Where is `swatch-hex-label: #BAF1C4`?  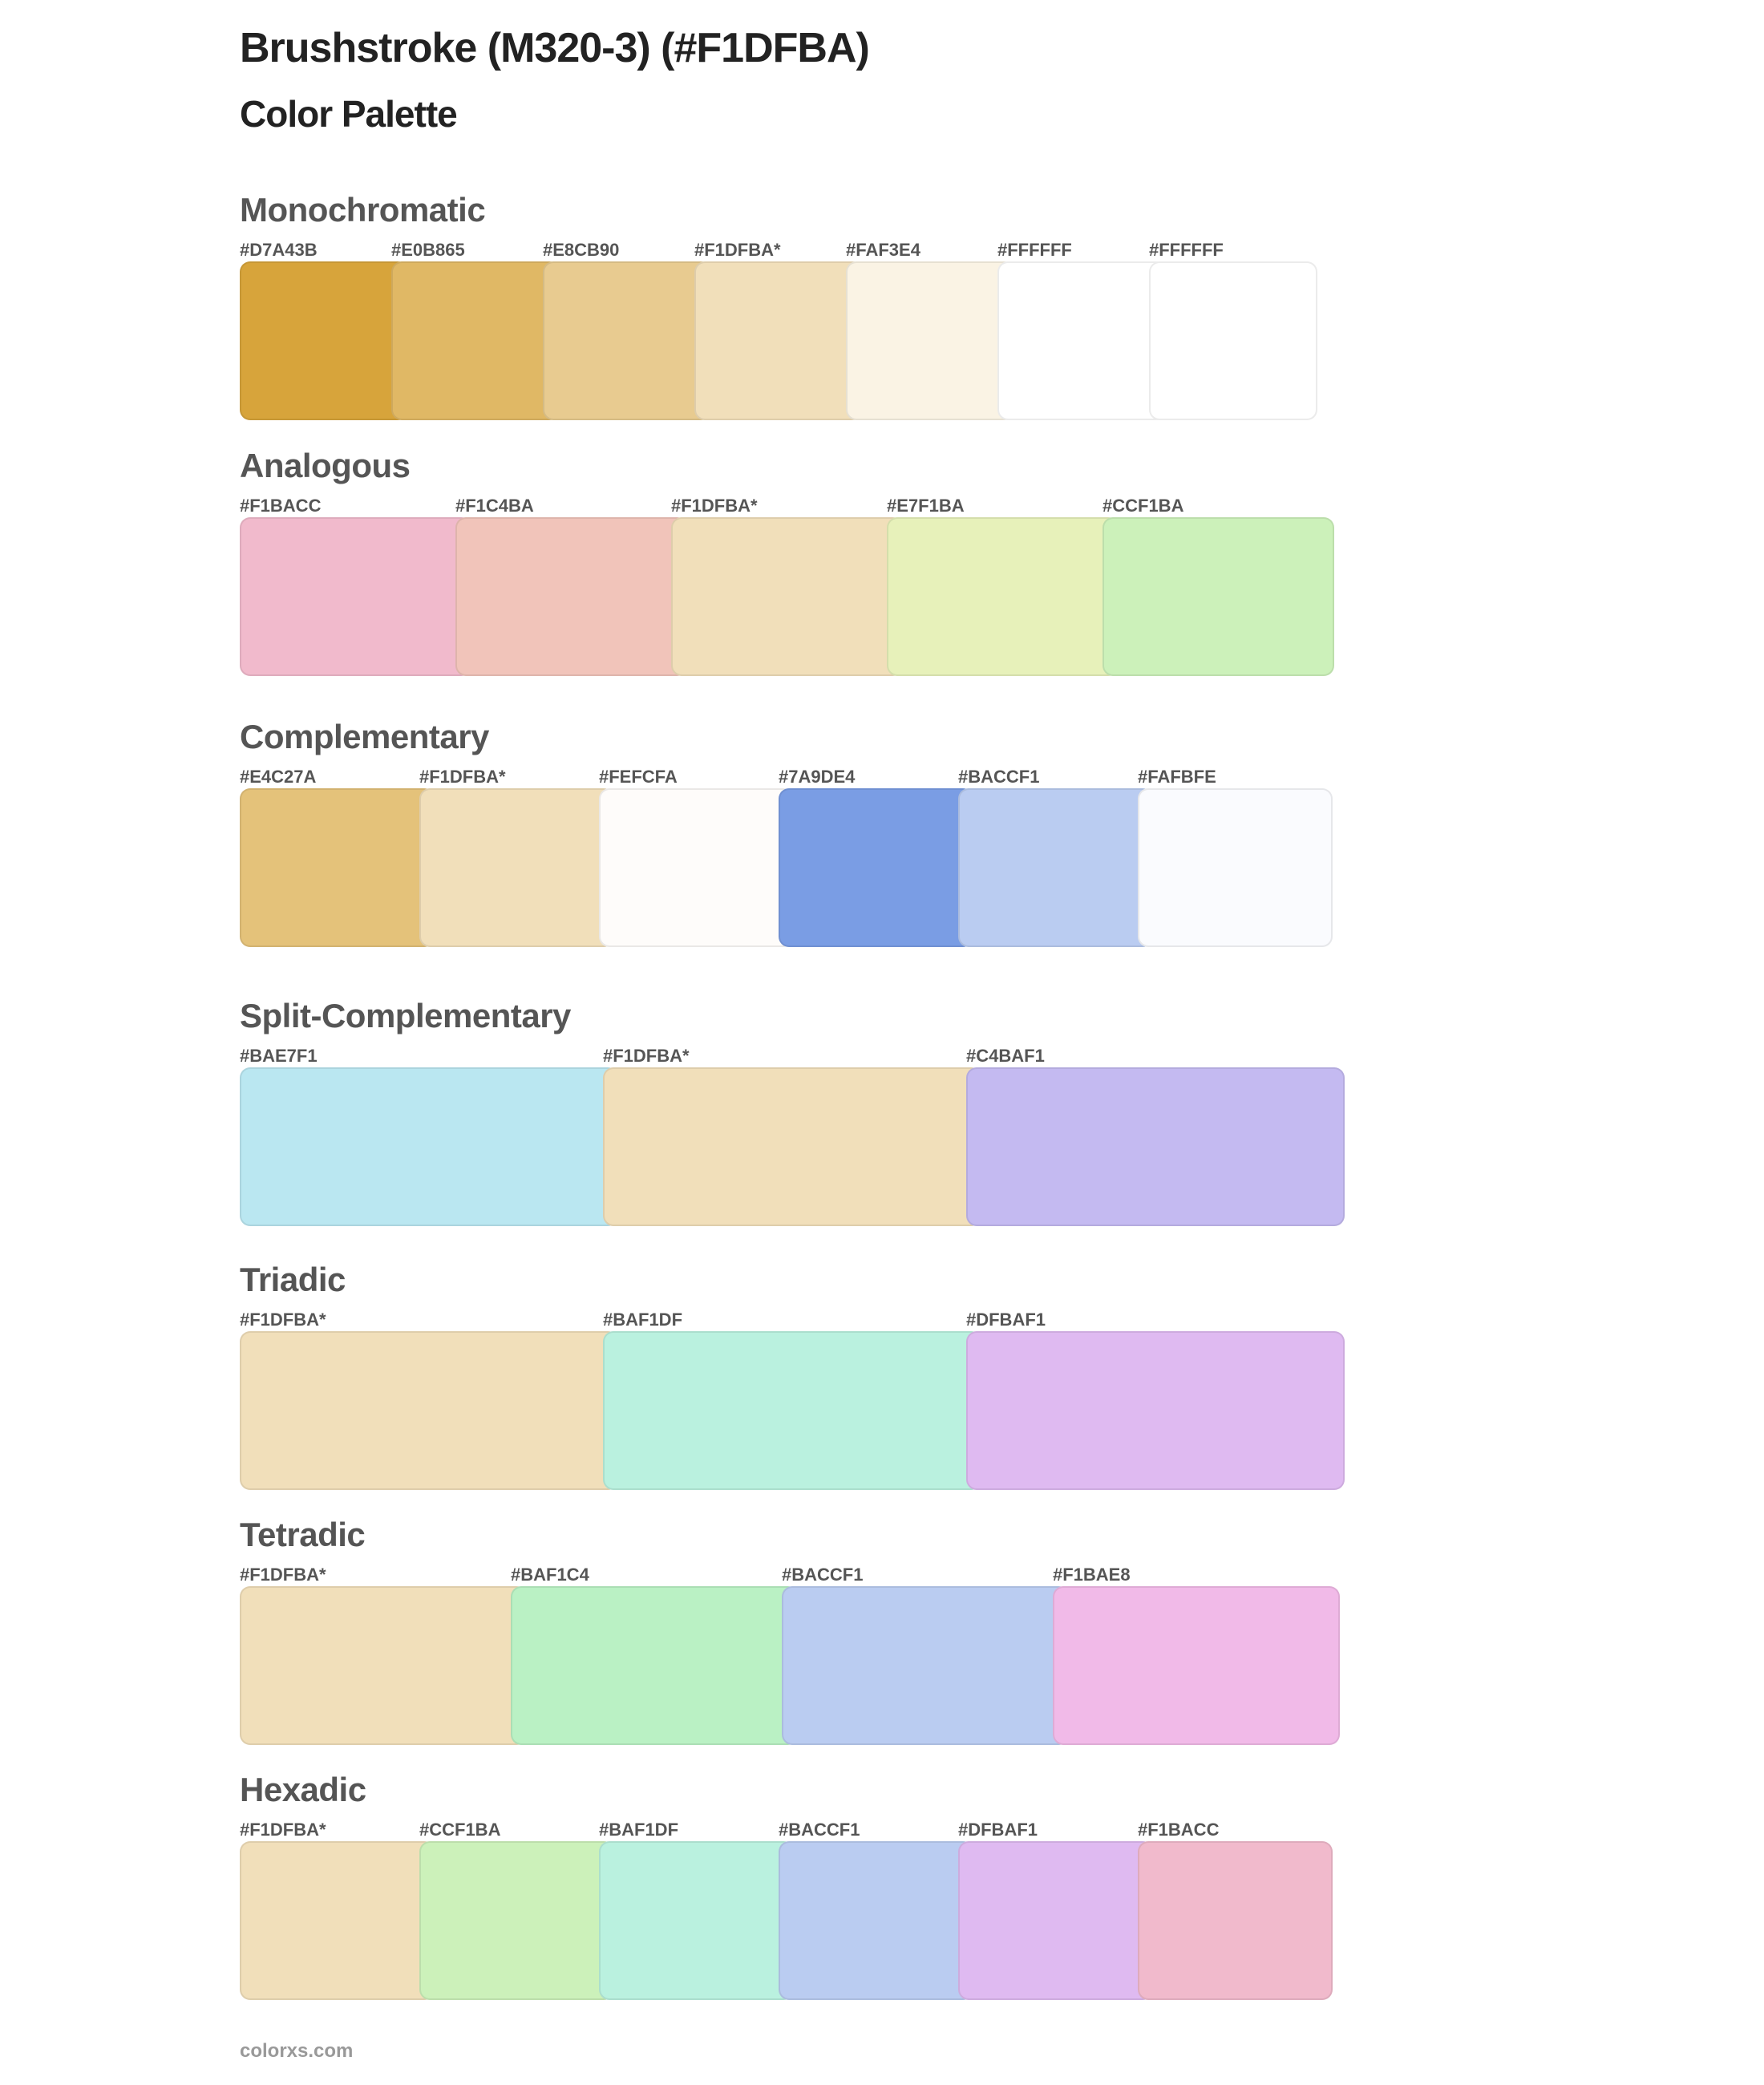
swatch-hex-label: #BAF1C4 is located at coordinates (550, 1575).